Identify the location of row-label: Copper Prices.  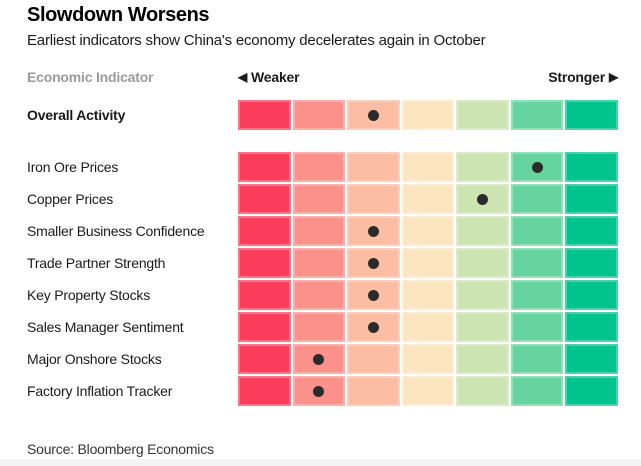
(70, 199).